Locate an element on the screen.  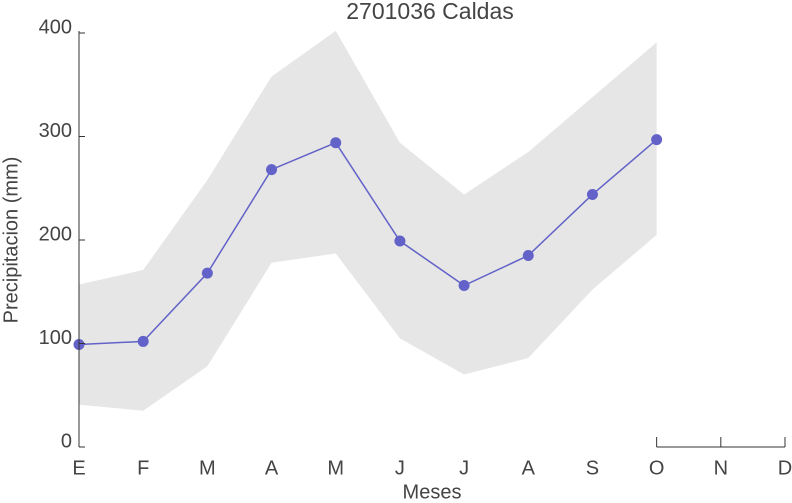
x-tick-label: E is located at coordinates (78, 468).